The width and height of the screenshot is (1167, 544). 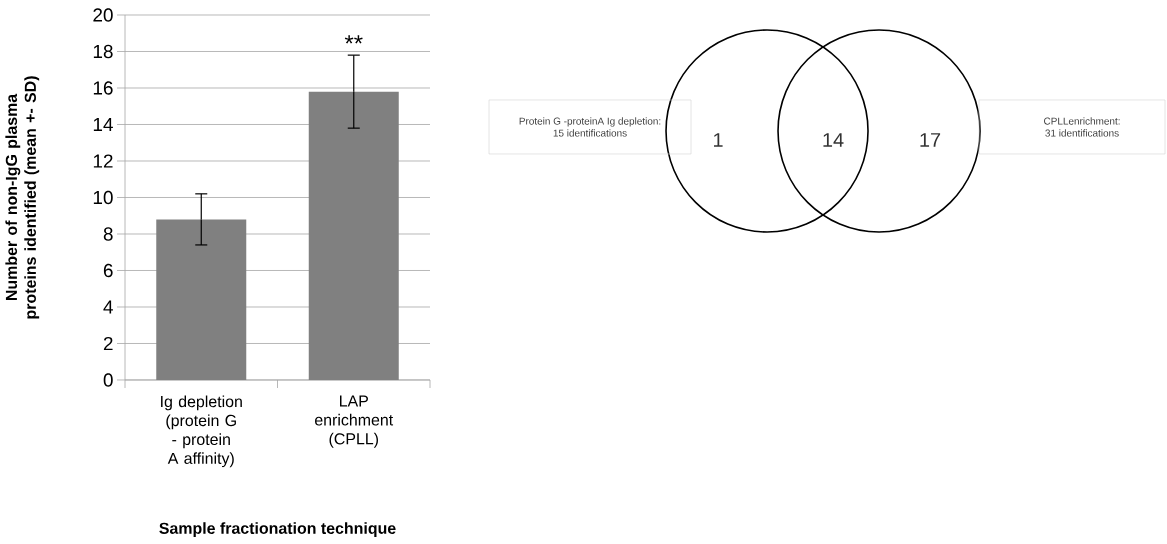 I want to click on x-axis-title: Sample fractionation technique, so click(x=277, y=530).